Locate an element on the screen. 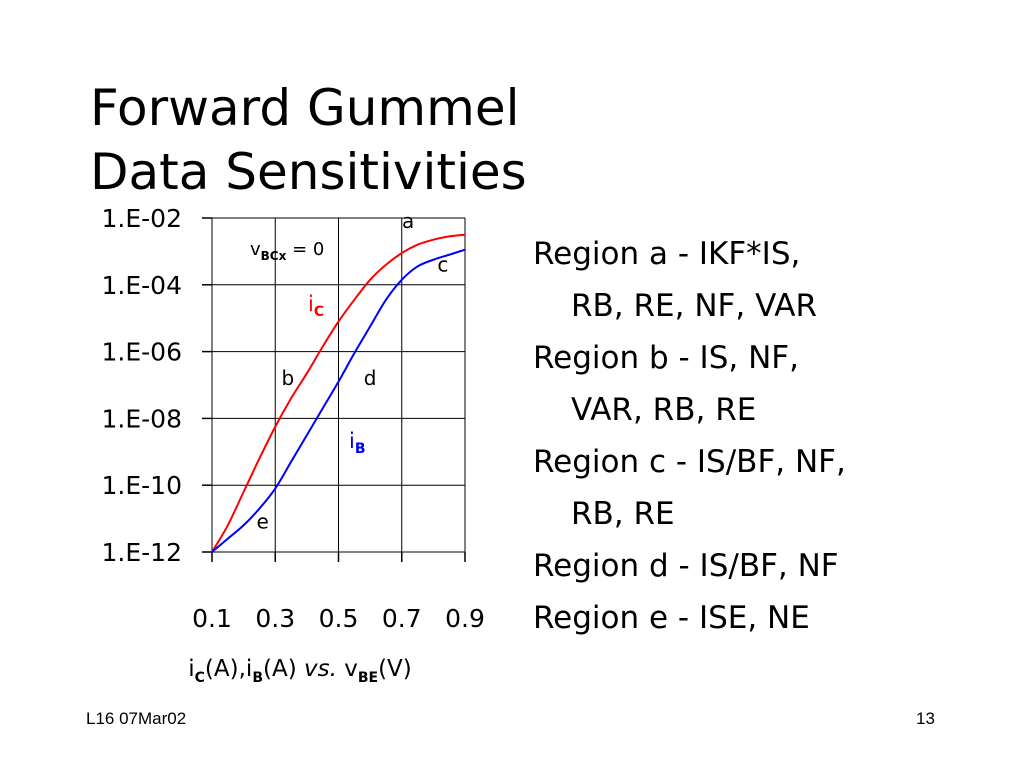 This screenshot has width=1024, height=768. series-label-c: iC is located at coordinates (316, 306).